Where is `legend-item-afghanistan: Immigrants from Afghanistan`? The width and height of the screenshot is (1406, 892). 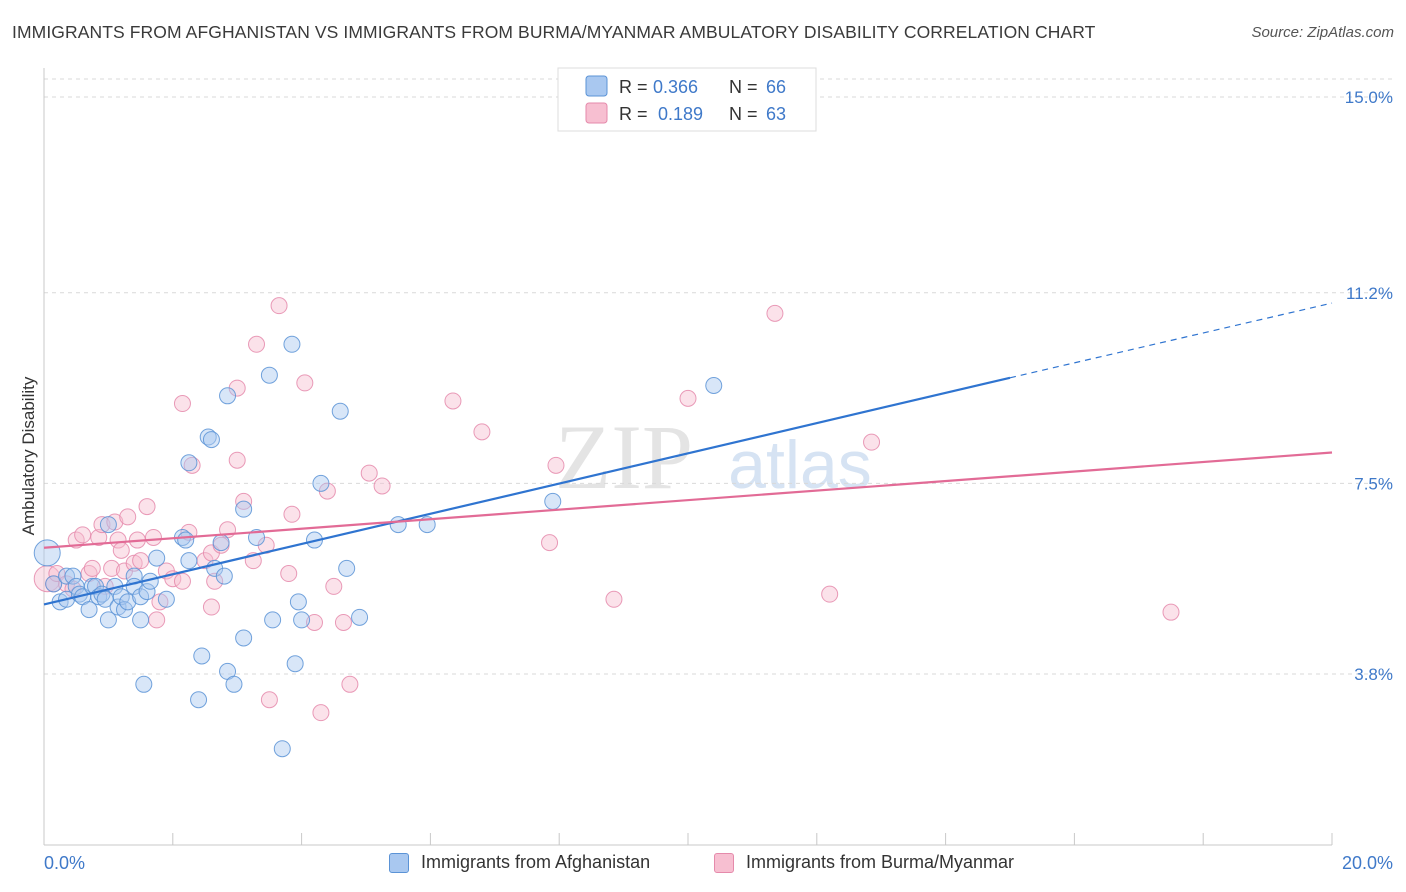
legend-item-afghanistan: Immigrants from Afghanistan is located at coordinates (519, 862).